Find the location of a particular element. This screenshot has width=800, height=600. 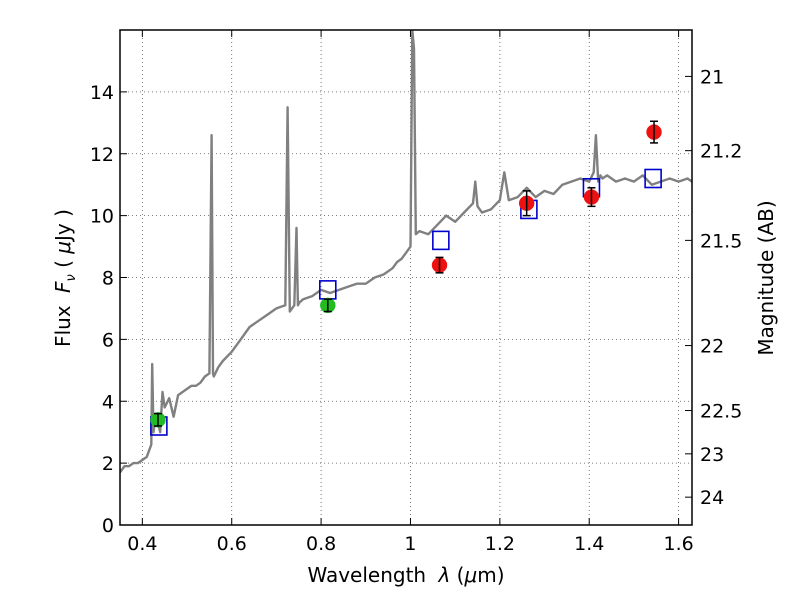

x-axis-title: Wavelength λ (μm) is located at coordinates (405, 575).